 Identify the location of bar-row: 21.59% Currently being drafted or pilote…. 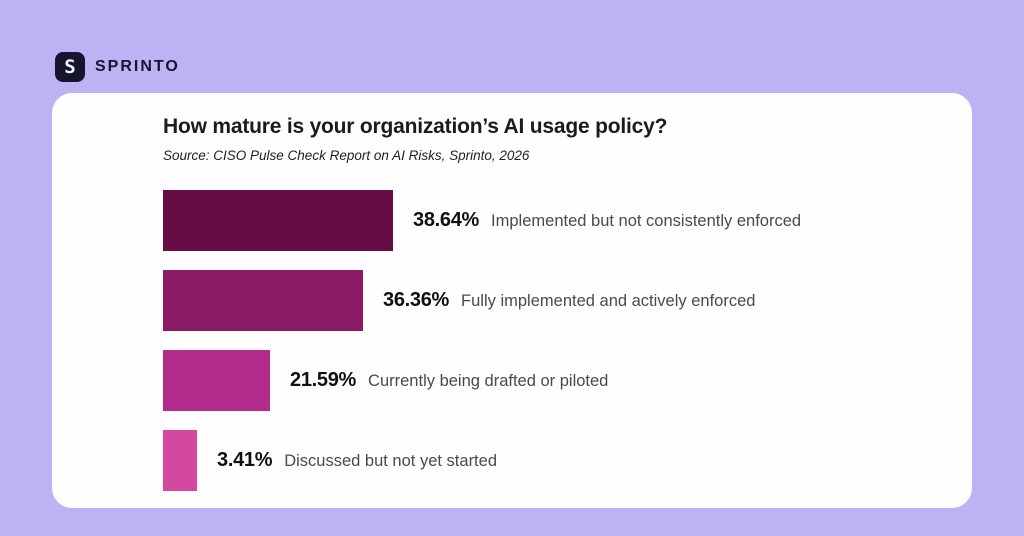
(557, 380).